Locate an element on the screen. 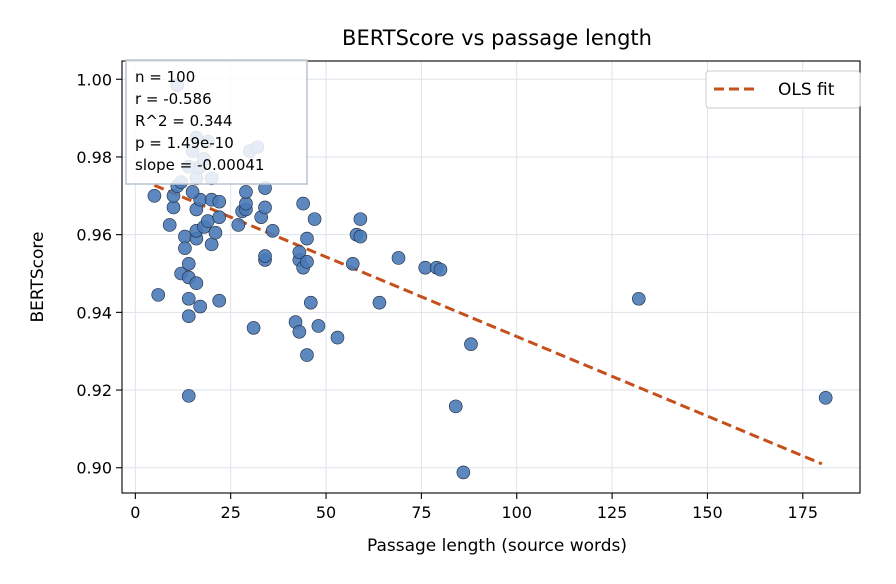  x-tick-label: 125 is located at coordinates (612, 512).